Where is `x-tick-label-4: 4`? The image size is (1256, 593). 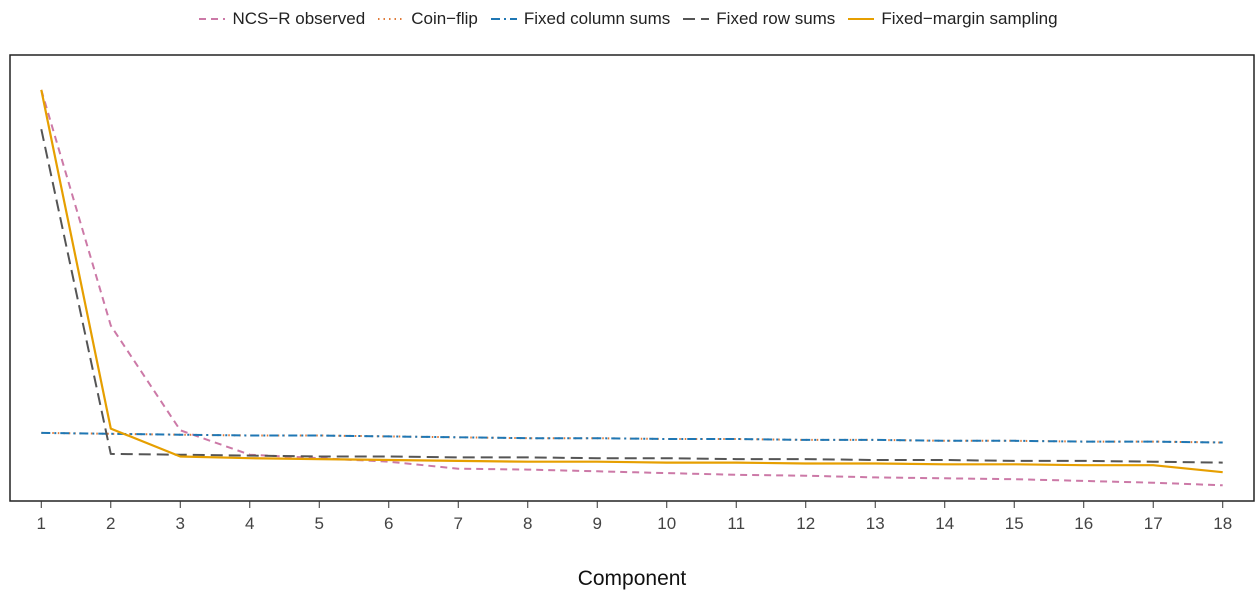 x-tick-label-4: 4 is located at coordinates (249, 523).